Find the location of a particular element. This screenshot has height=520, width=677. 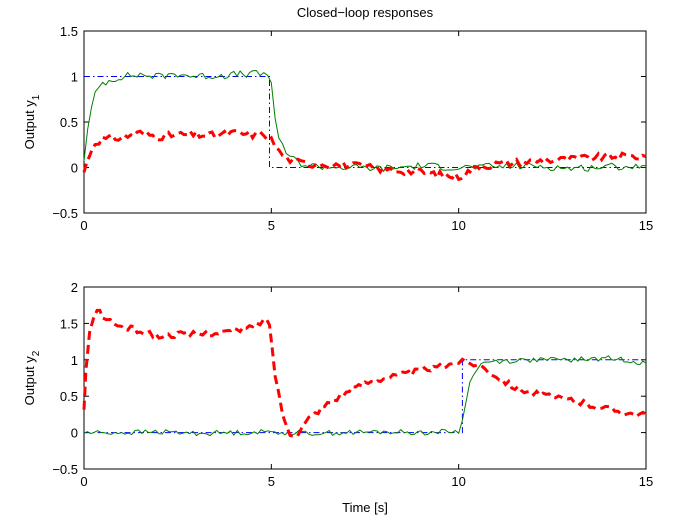

y-tick-label: 2 is located at coordinates (74, 287).